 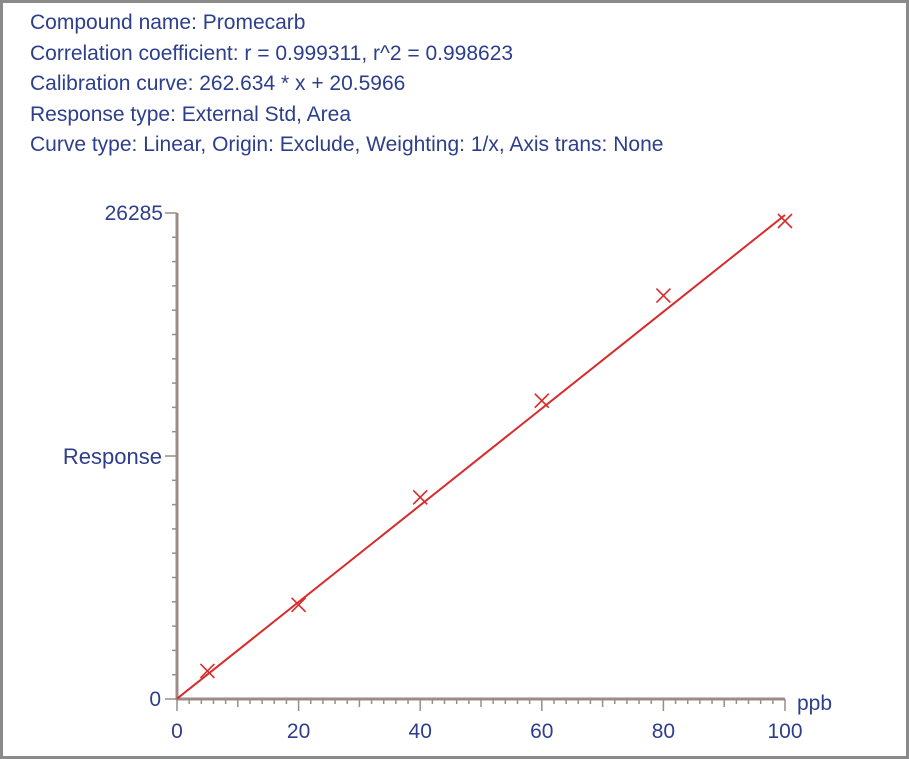 I want to click on x-tick-label: 100, so click(x=784, y=731).